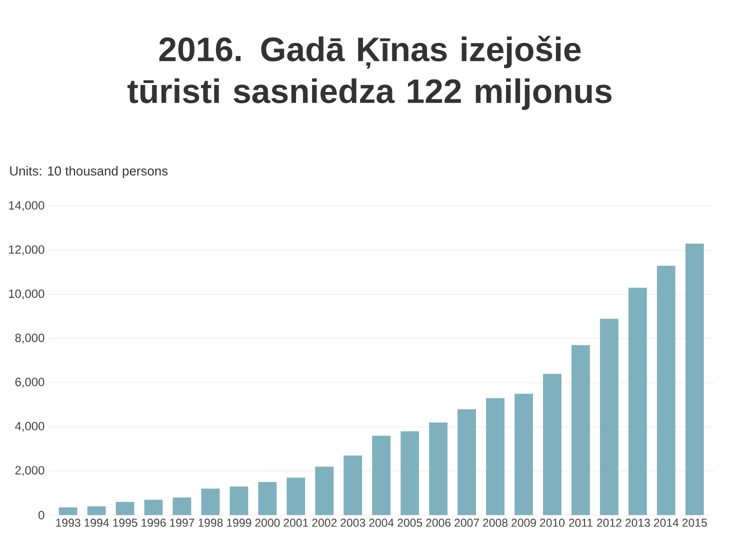 Image resolution: width=740 pixels, height=552 pixels. What do you see at coordinates (89, 172) in the screenshot?
I see `text: Units: 10 thousand persons` at bounding box center [89, 172].